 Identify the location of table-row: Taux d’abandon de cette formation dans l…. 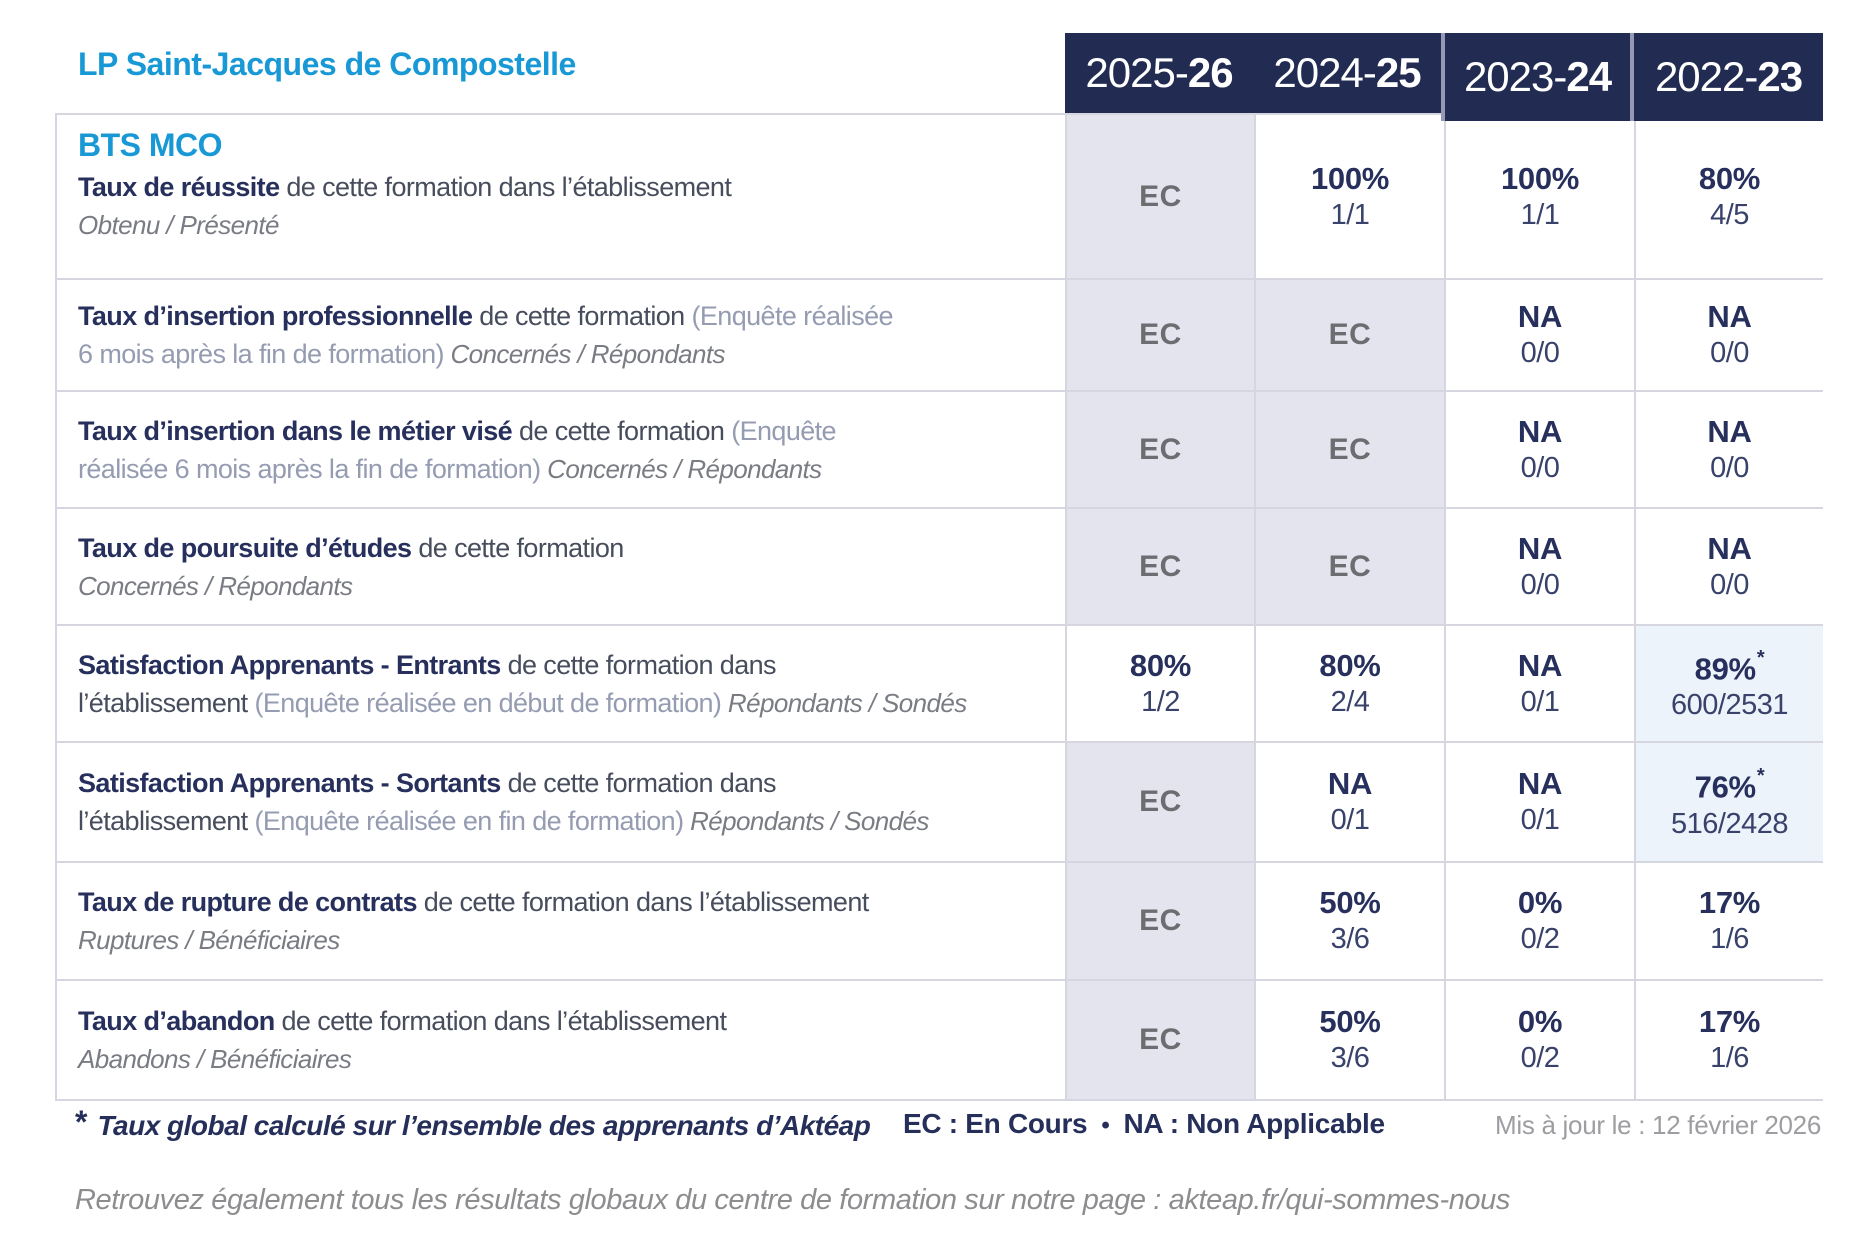
(940, 1040).